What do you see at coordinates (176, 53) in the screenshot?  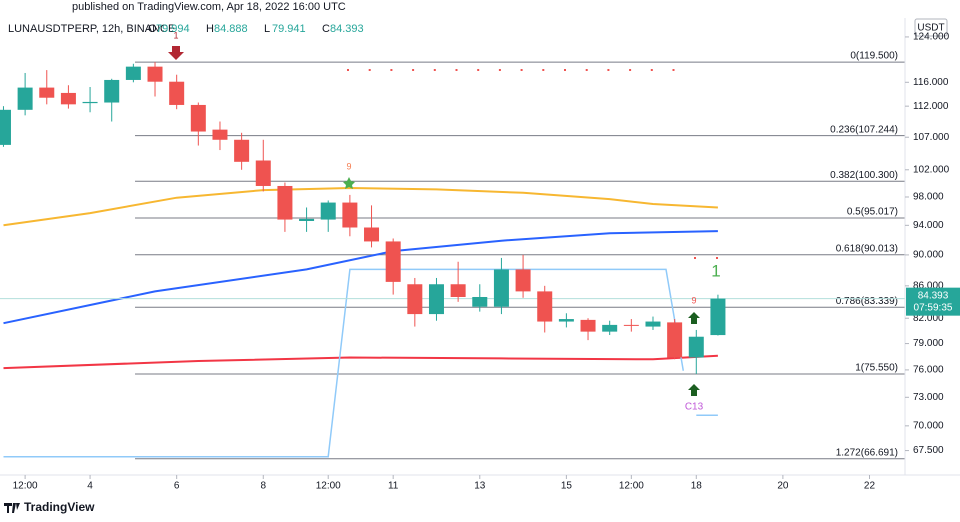 I see `sell-arrow` at bounding box center [176, 53].